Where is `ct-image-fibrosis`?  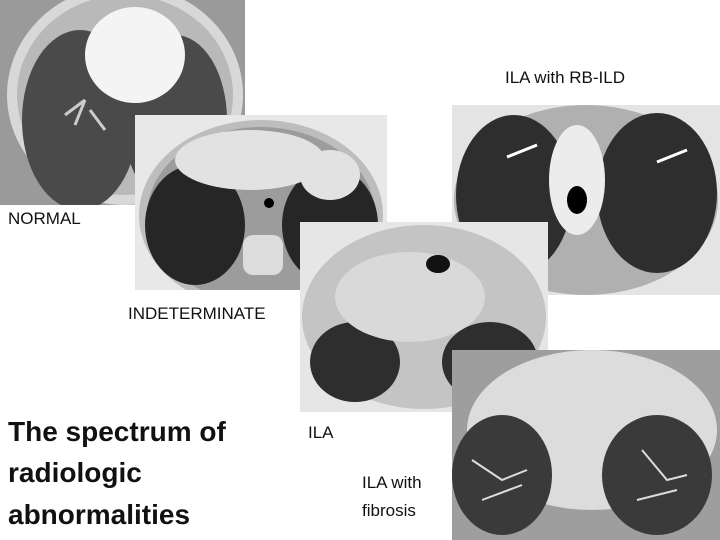
ct-image-fibrosis is located at coordinates (586, 445).